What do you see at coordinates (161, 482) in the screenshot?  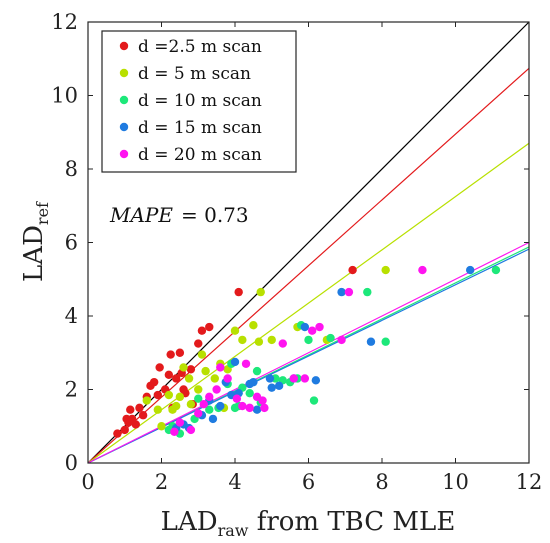 I see `x-tick-label: 2` at bounding box center [161, 482].